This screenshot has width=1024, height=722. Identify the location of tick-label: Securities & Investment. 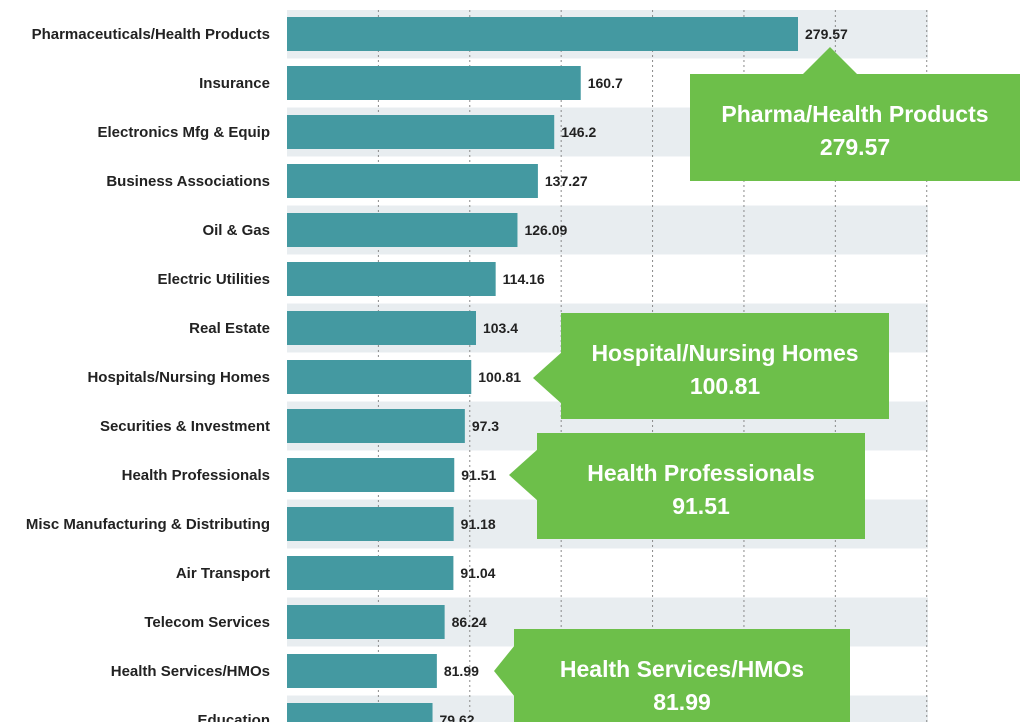
(185, 426).